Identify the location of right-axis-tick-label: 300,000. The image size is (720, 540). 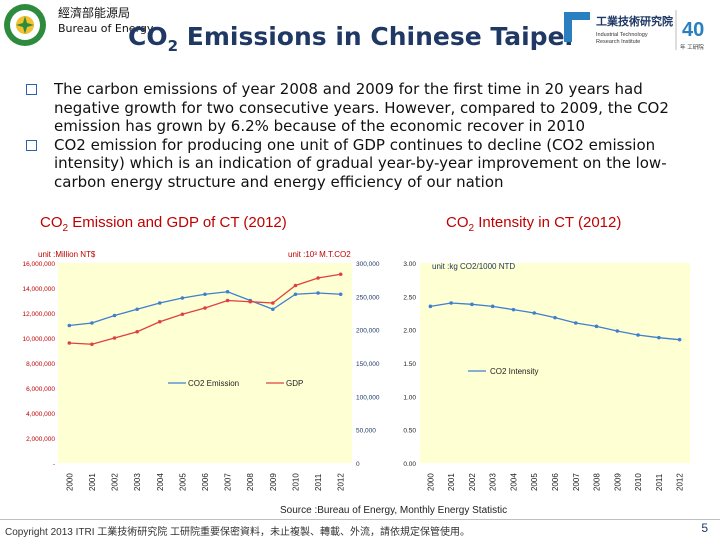
(368, 264).